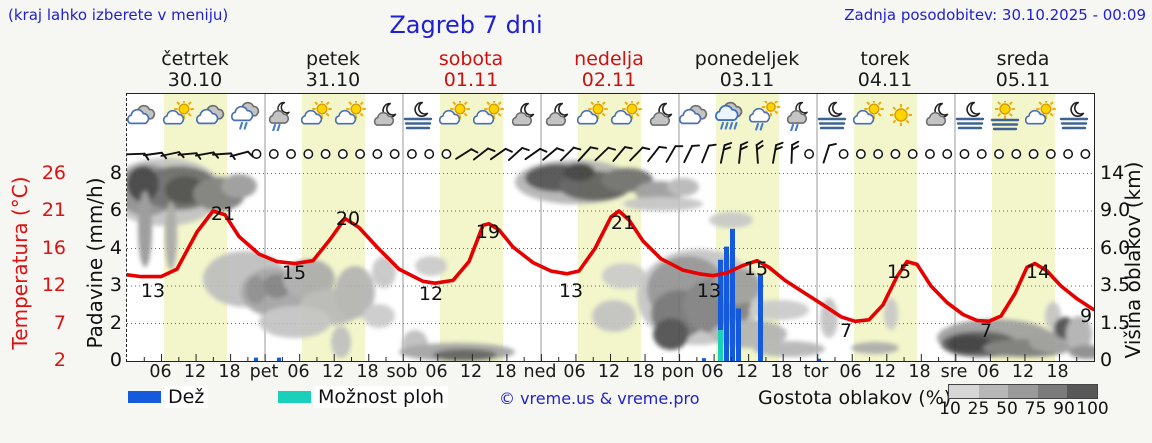 The width and height of the screenshot is (1152, 443). I want to click on page-title: Zagreb 7 dni, so click(466, 25).